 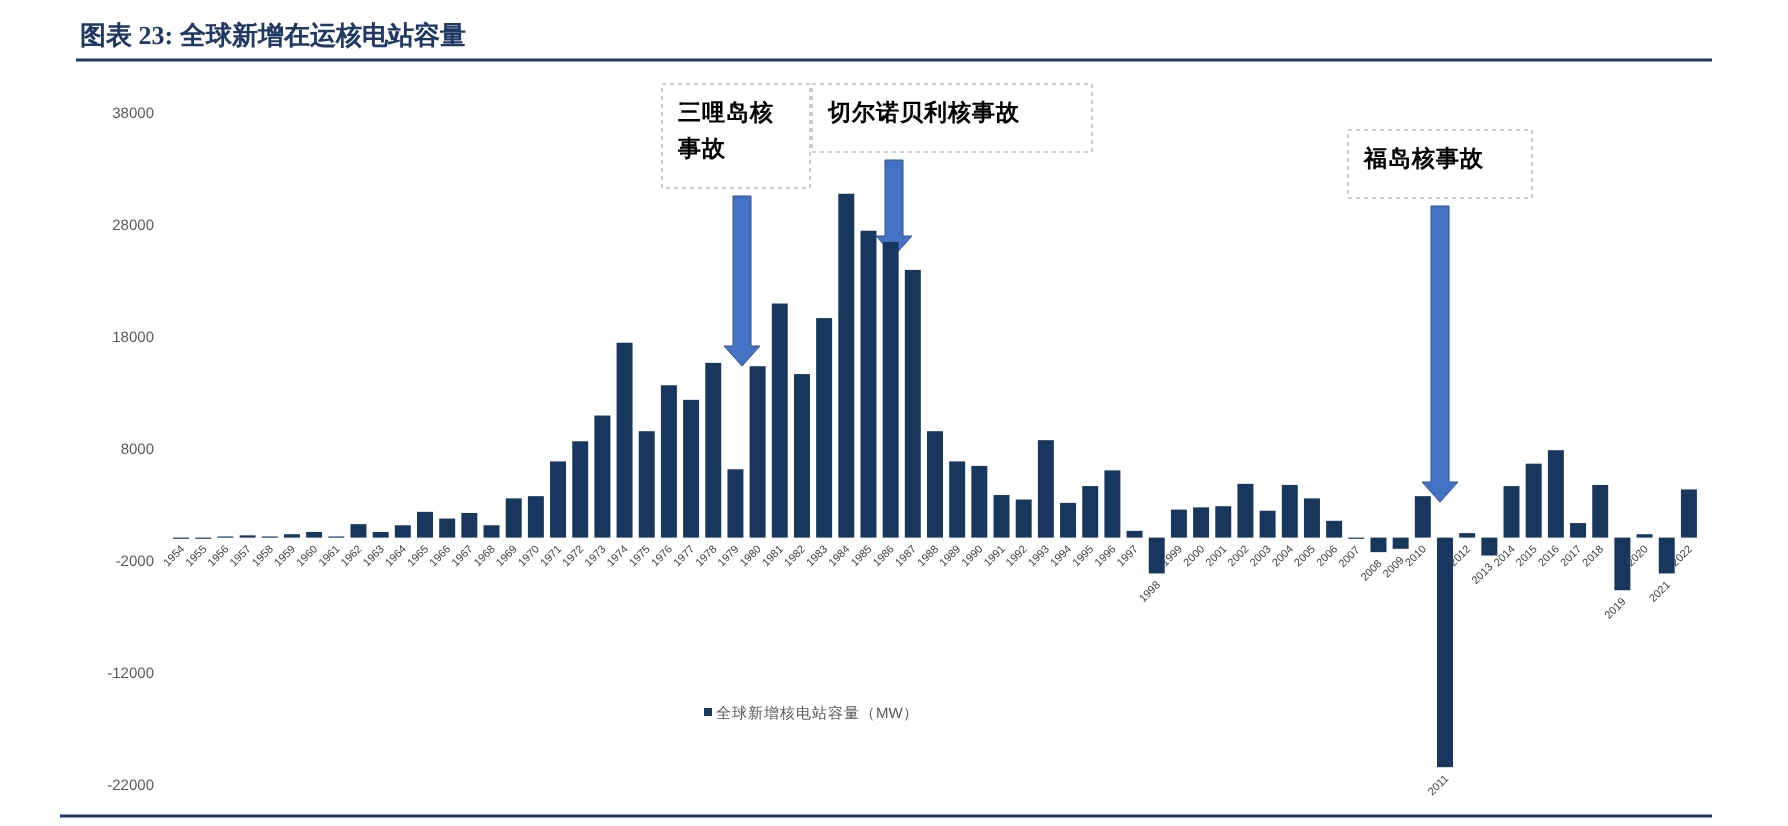 What do you see at coordinates (1424, 158) in the screenshot?
I see `annotation: 福岛核事故` at bounding box center [1424, 158].